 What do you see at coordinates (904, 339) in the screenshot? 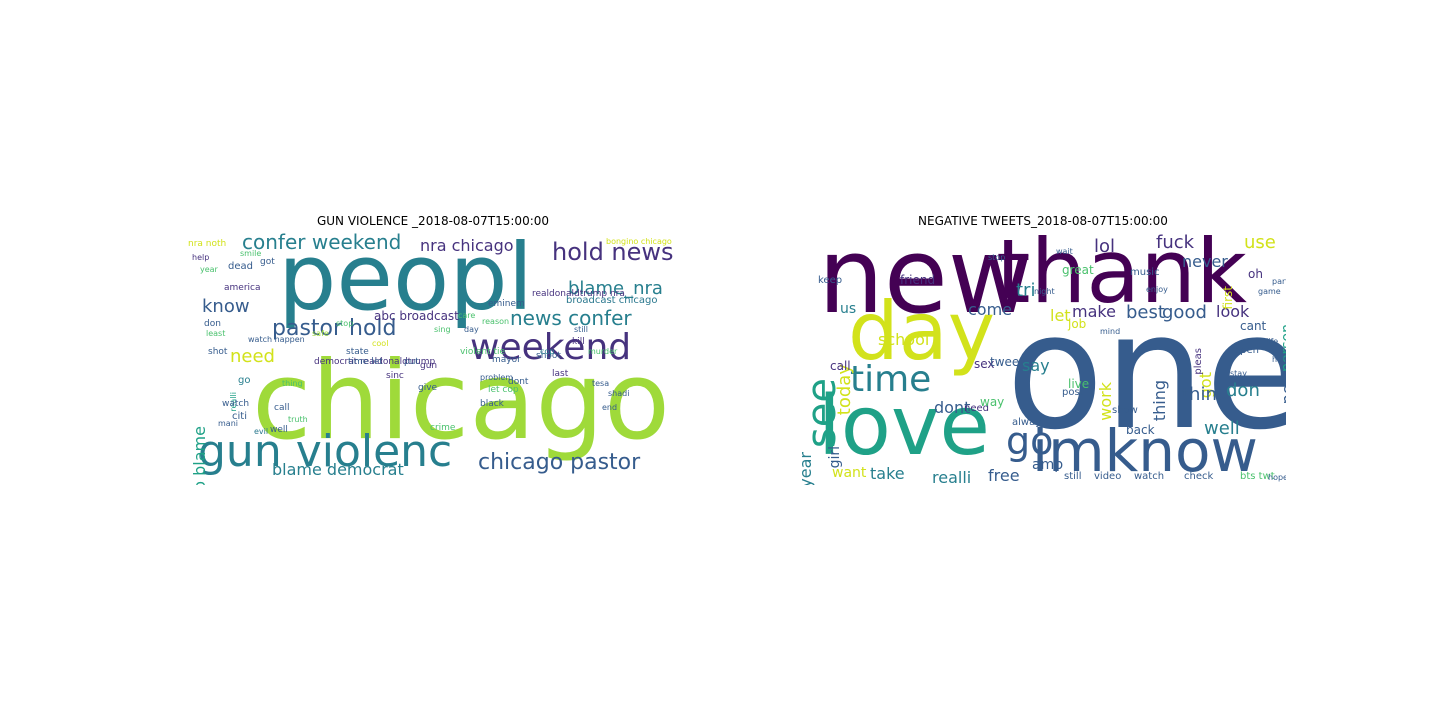
I see `cloud-word: school` at bounding box center [904, 339].